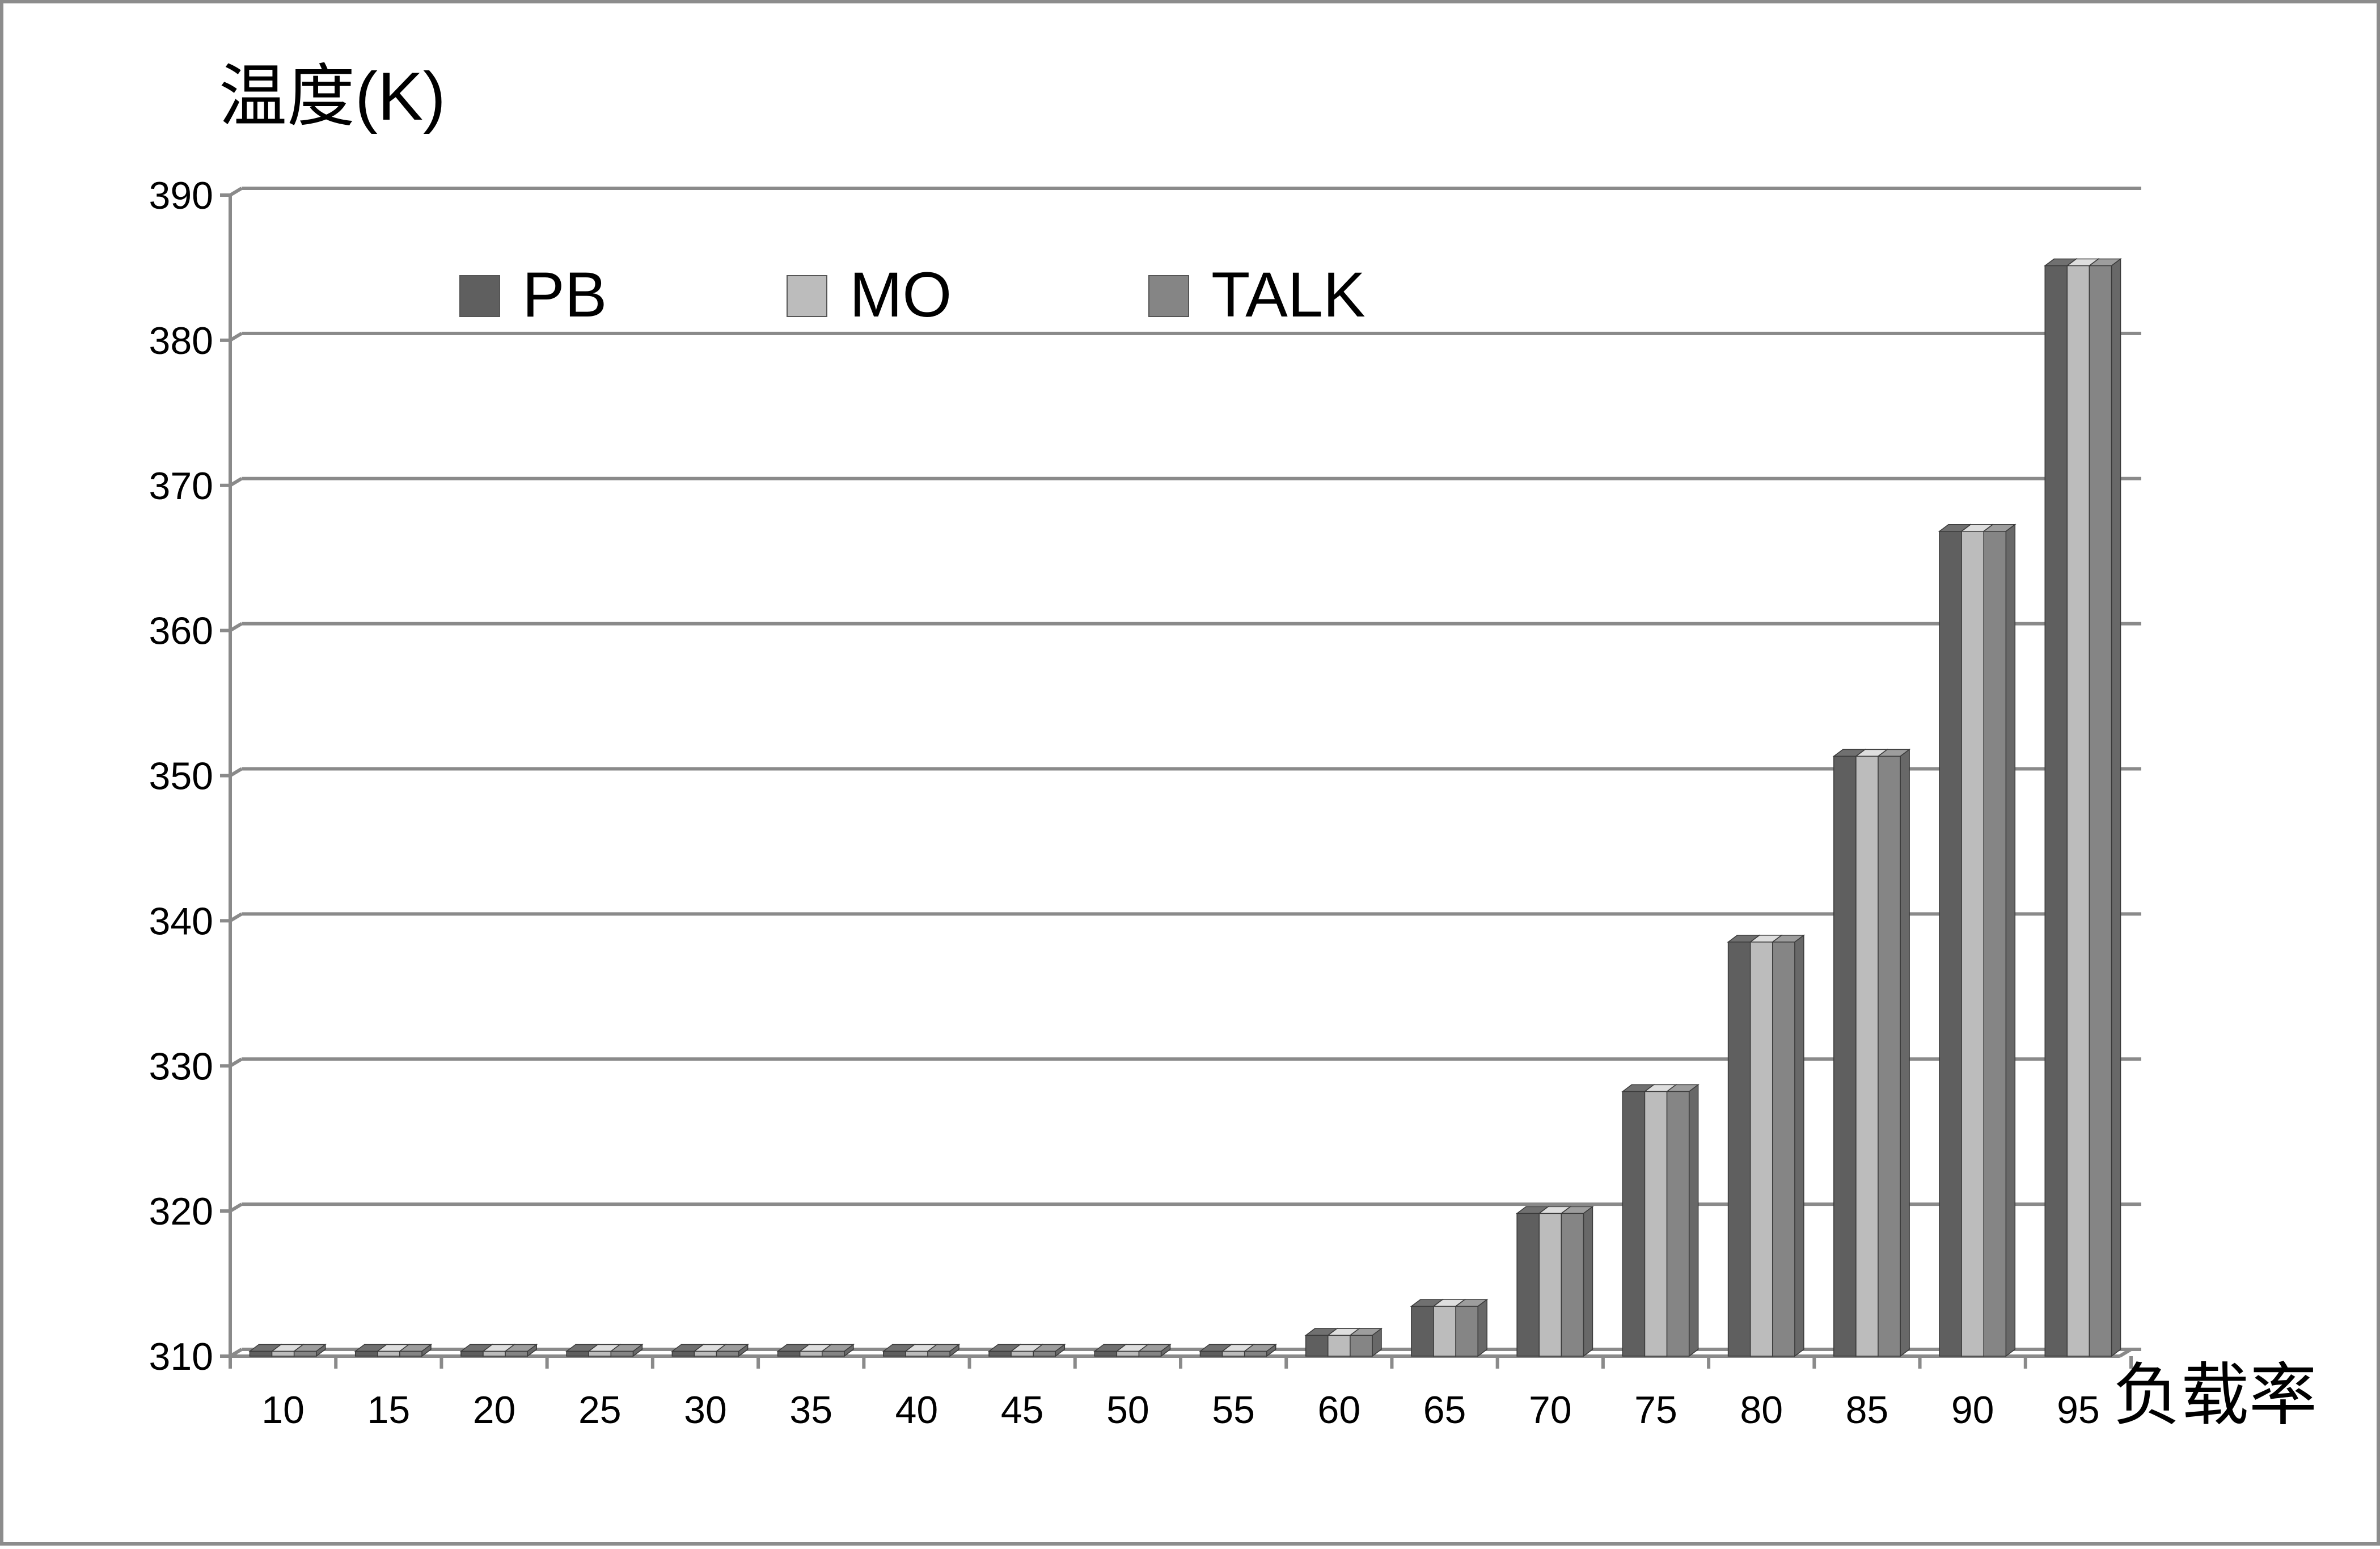  Describe the element at coordinates (181, 1066) in the screenshot. I see `y-tick-label: 330` at that location.